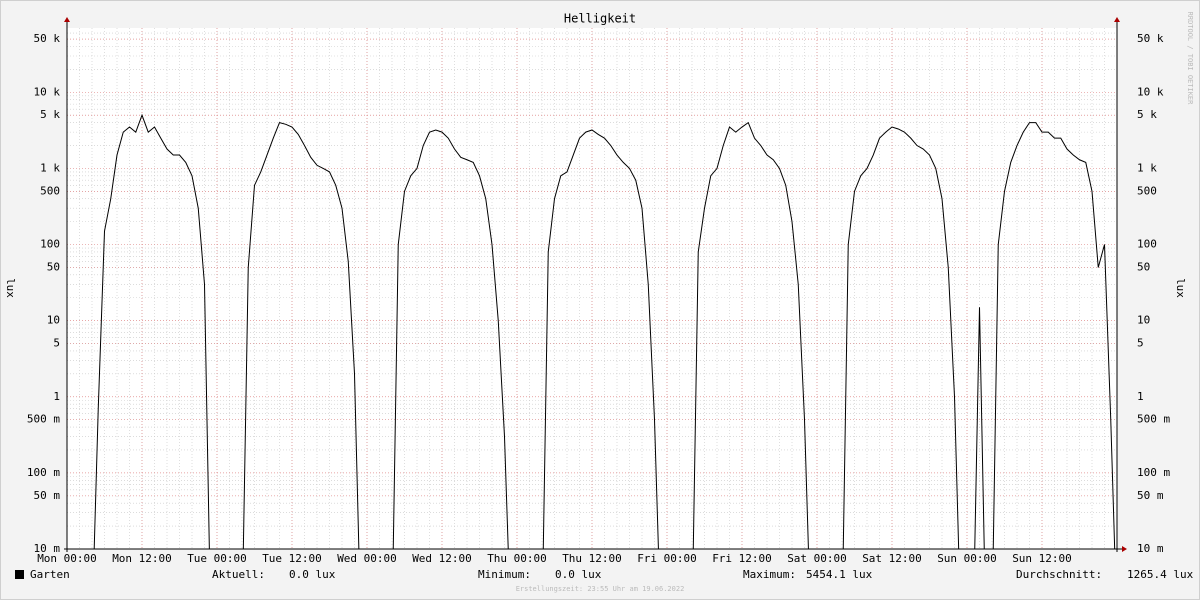 The image size is (1200, 600). What do you see at coordinates (50, 244) in the screenshot?
I see `y-tick-label: 100` at bounding box center [50, 244].